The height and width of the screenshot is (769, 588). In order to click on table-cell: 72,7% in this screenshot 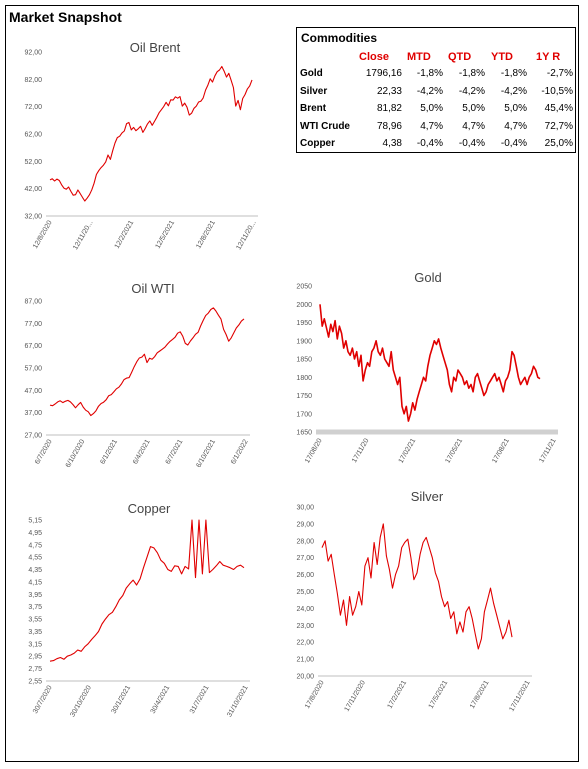, I will do `click(558, 126)`.